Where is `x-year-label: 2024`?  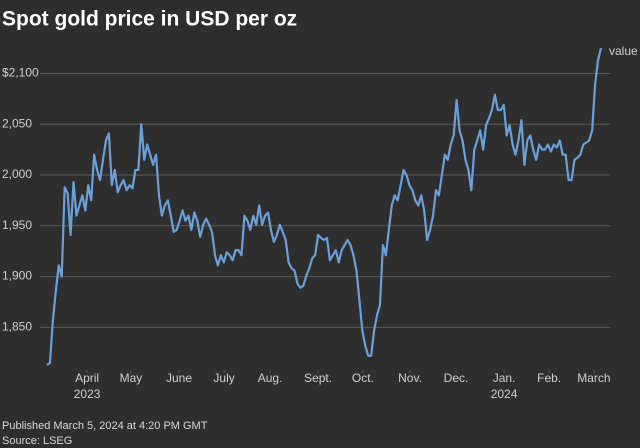
x-year-label: 2024 is located at coordinates (504, 394).